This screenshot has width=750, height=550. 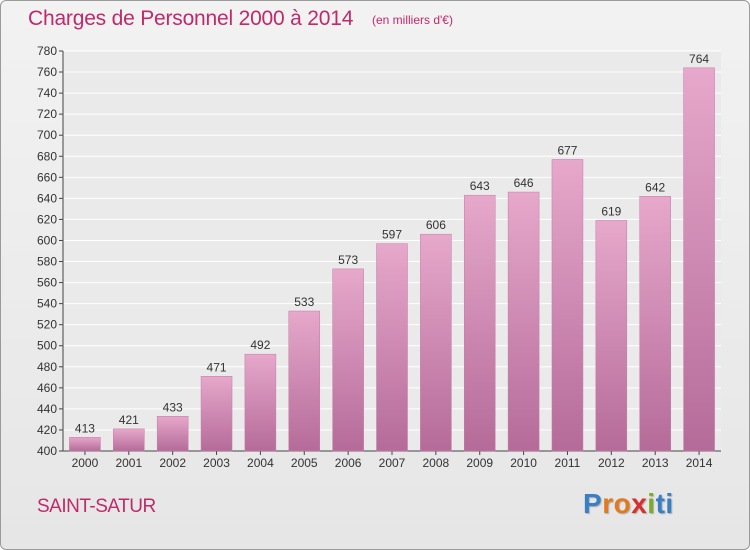 I want to click on y-tick-label: 440, so click(x=47, y=409).